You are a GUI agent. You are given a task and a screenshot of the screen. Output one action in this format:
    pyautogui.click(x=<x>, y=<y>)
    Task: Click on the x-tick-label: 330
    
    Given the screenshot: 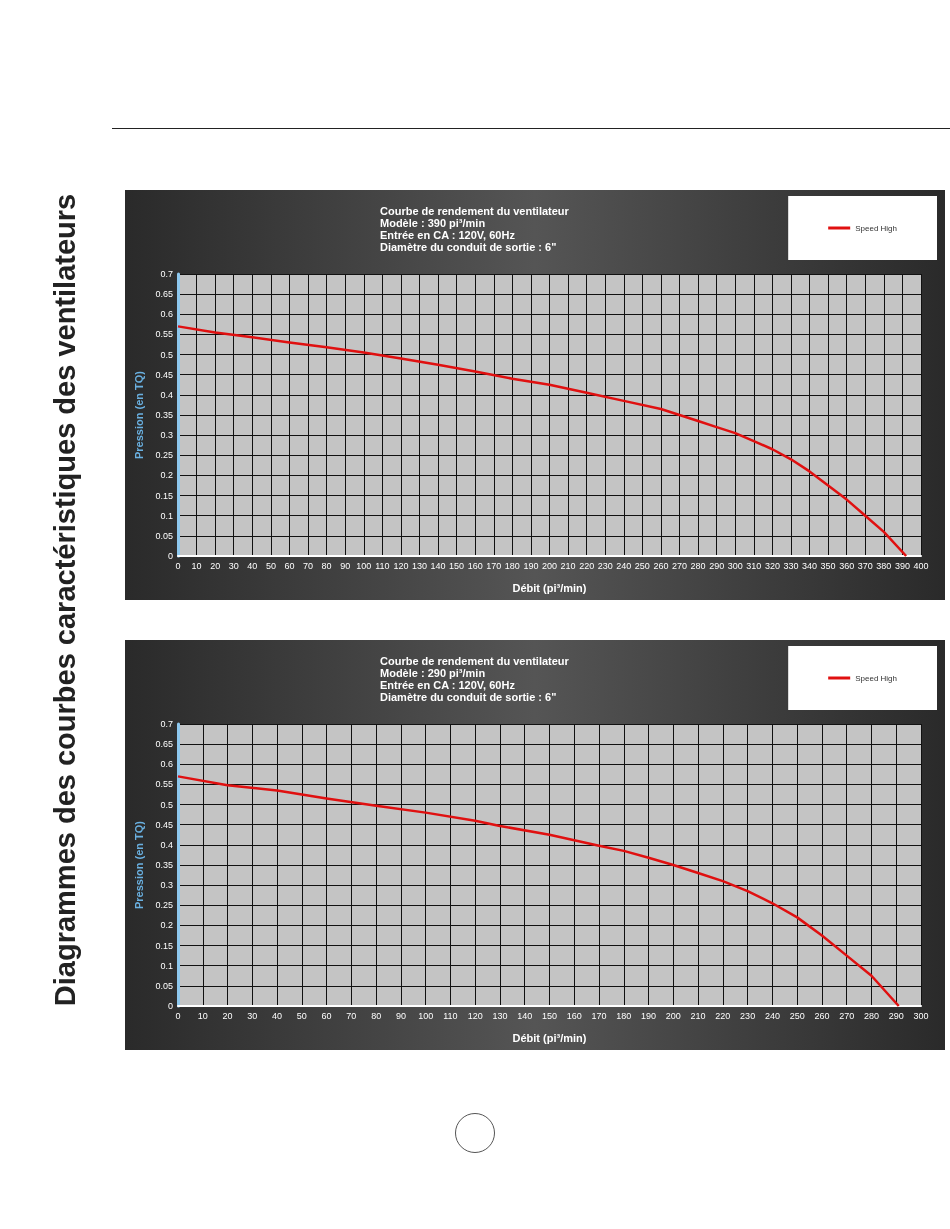 What is the action you would take?
    pyautogui.click(x=791, y=565)
    